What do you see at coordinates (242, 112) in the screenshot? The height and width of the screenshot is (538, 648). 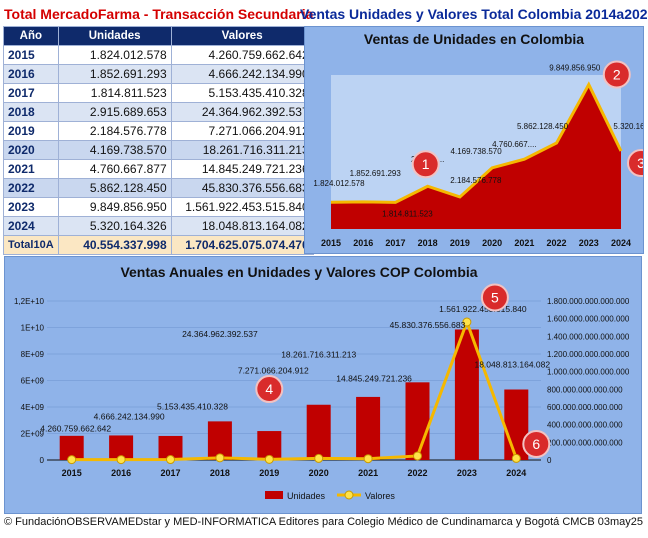 I see `cell-values: 24.364.962.392.537` at bounding box center [242, 112].